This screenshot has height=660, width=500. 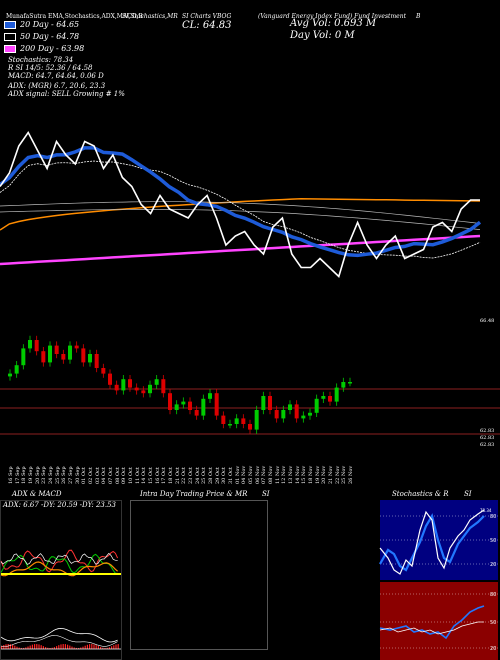 What do you see at coordinates (251, 474) in the screenshot?
I see `date-tick: 05 Nov` at bounding box center [251, 474].